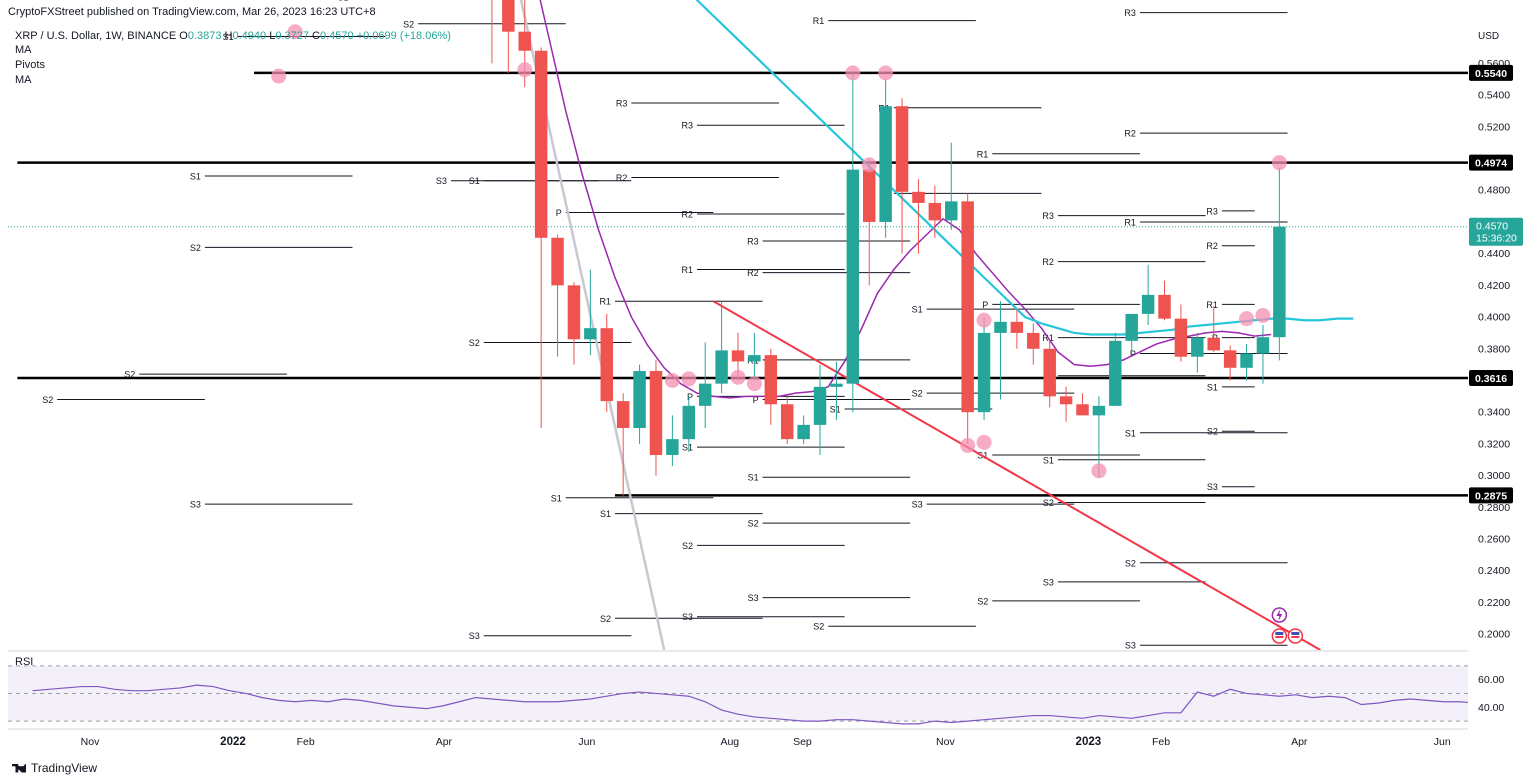 The image size is (1536, 784). I want to click on rsi-label: RSI, so click(24, 662).